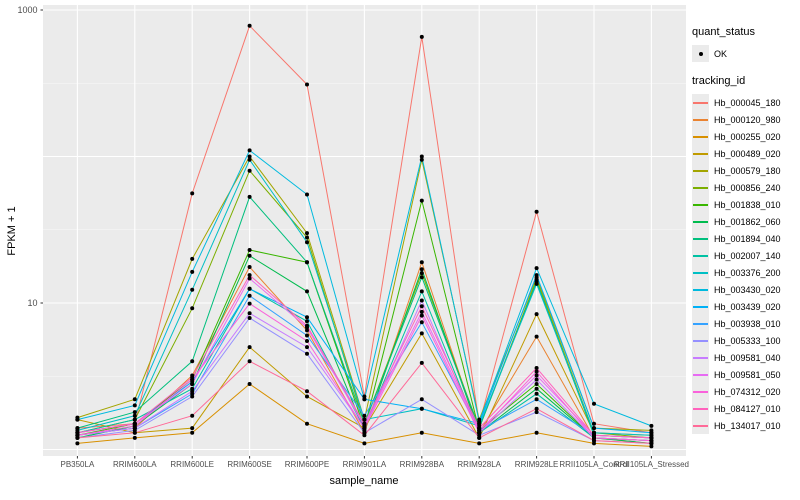 The height and width of the screenshot is (500, 800). What do you see at coordinates (745, 238) in the screenshot?
I see `legend-entry-Hb_001894_040: Hb_001894_040` at bounding box center [745, 238].